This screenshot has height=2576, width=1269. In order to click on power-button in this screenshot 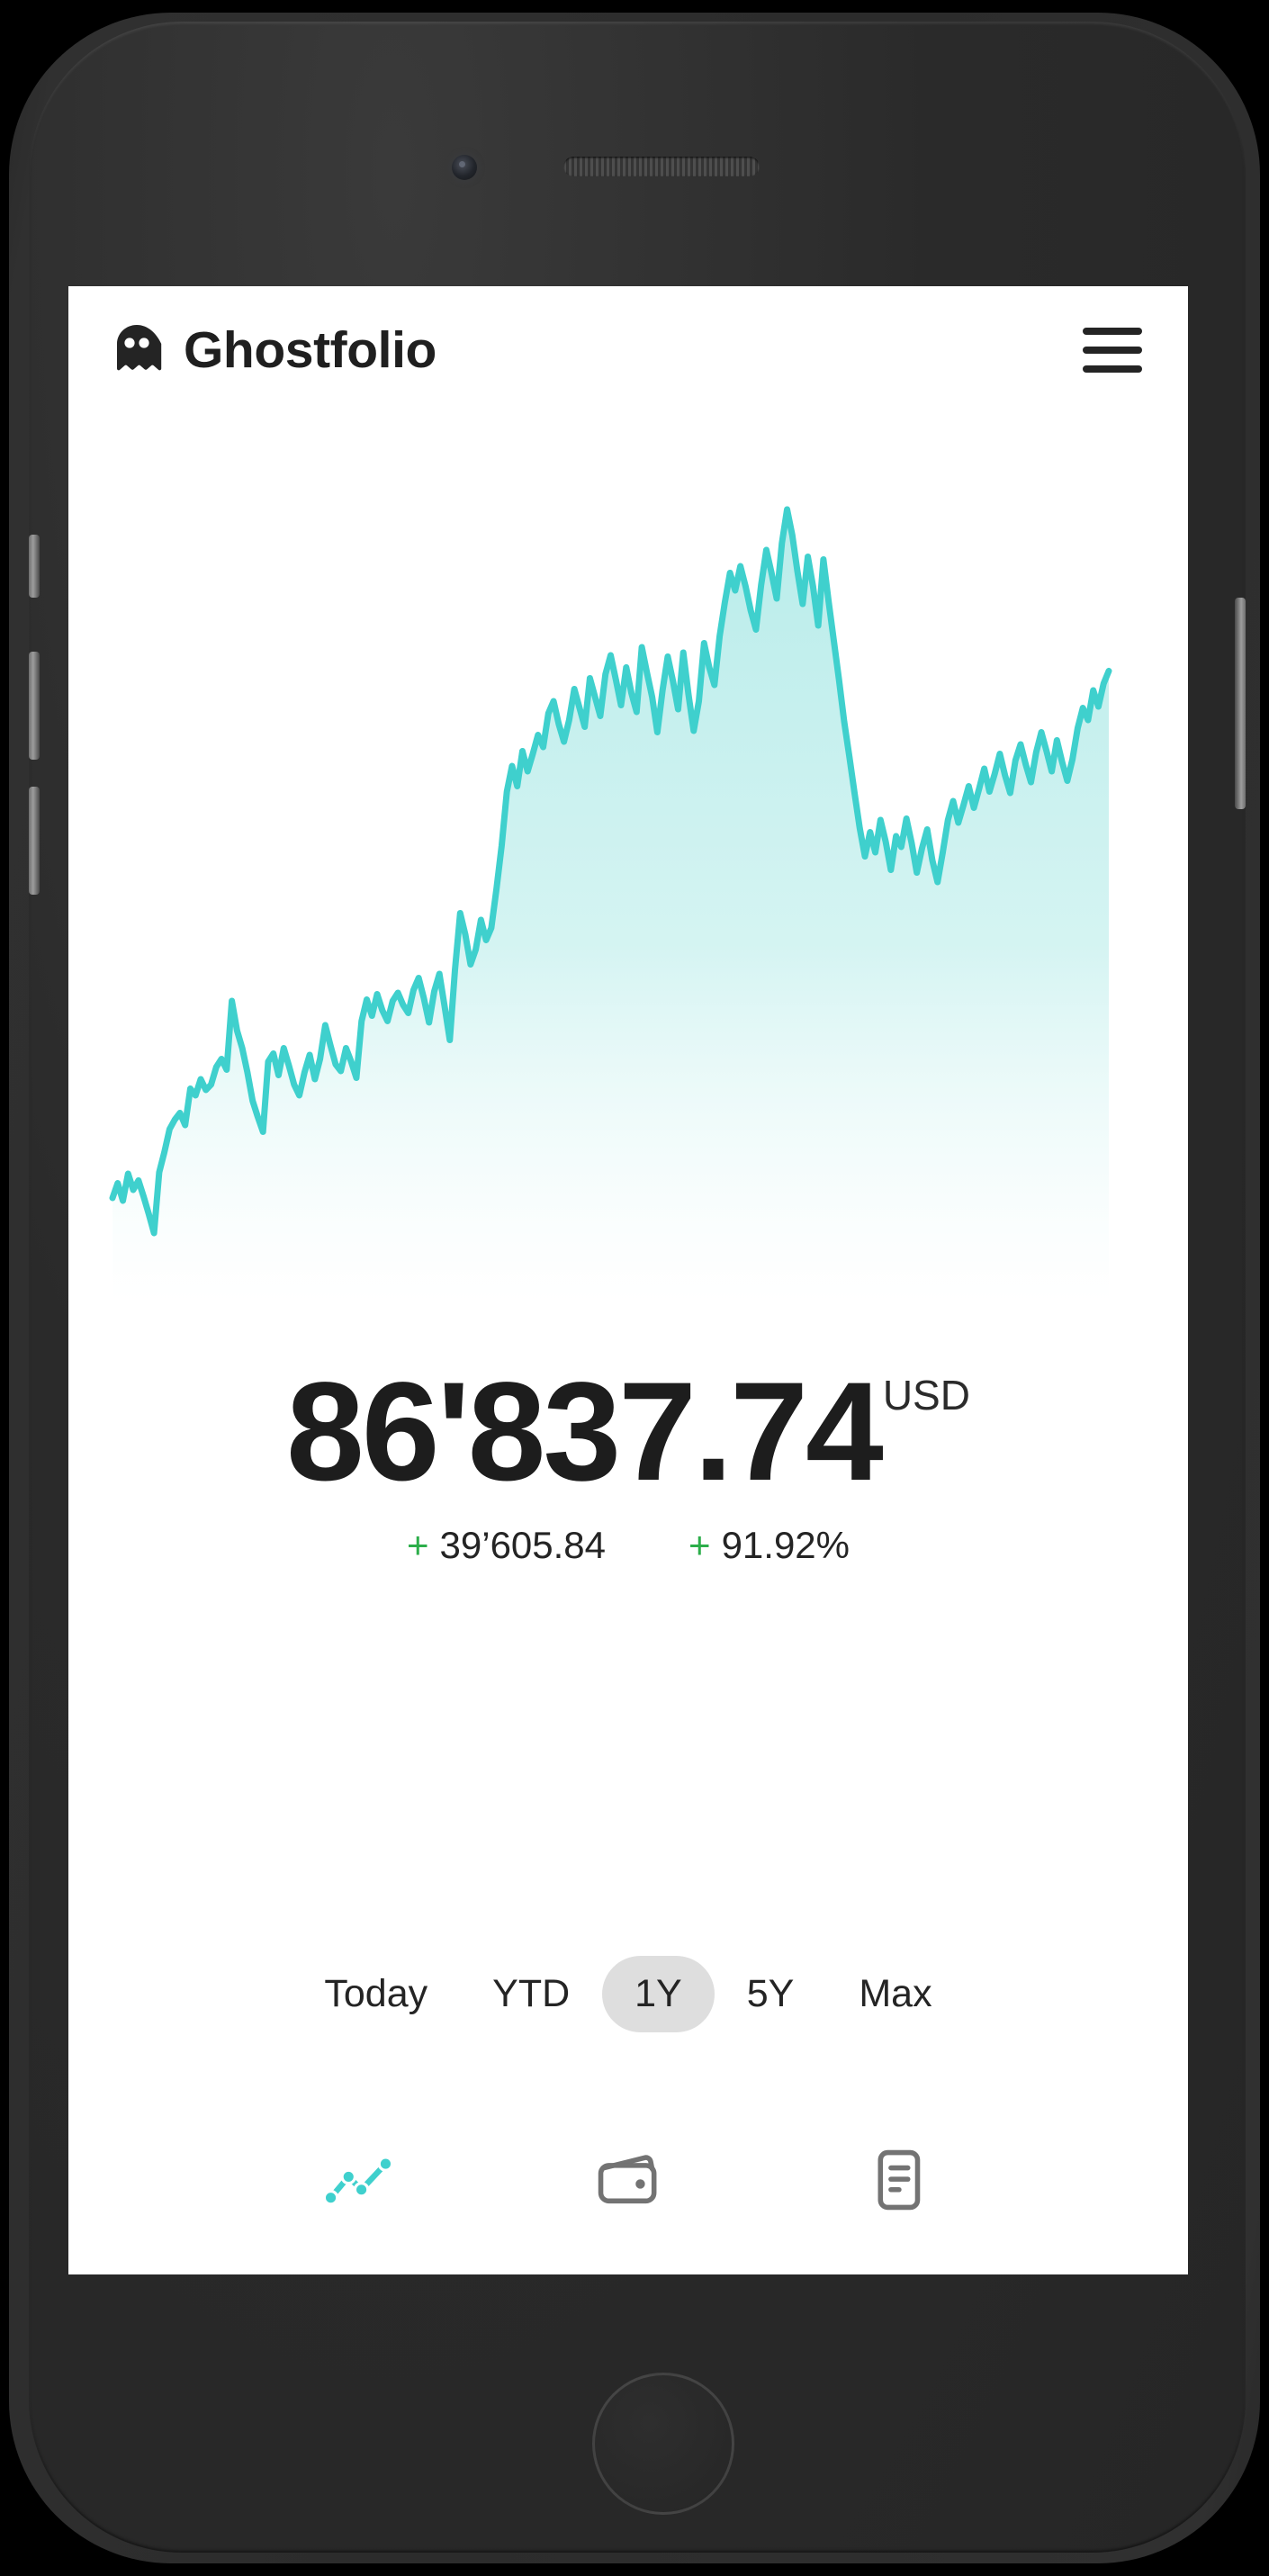, I will do `click(1241, 703)`.